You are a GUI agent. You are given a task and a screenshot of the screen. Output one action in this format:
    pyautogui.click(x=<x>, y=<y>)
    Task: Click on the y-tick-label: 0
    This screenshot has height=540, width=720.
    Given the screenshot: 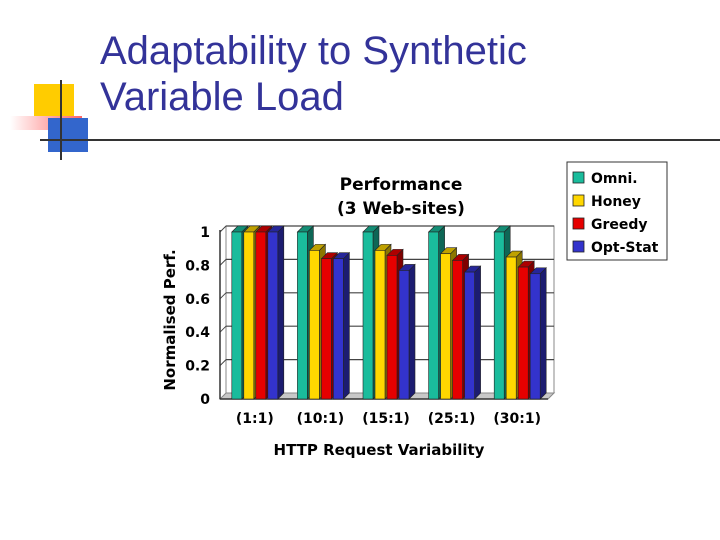 What is the action you would take?
    pyautogui.click(x=205, y=400)
    